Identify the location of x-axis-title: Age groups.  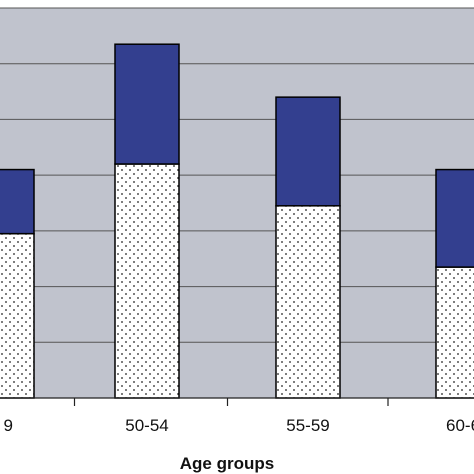
(227, 463).